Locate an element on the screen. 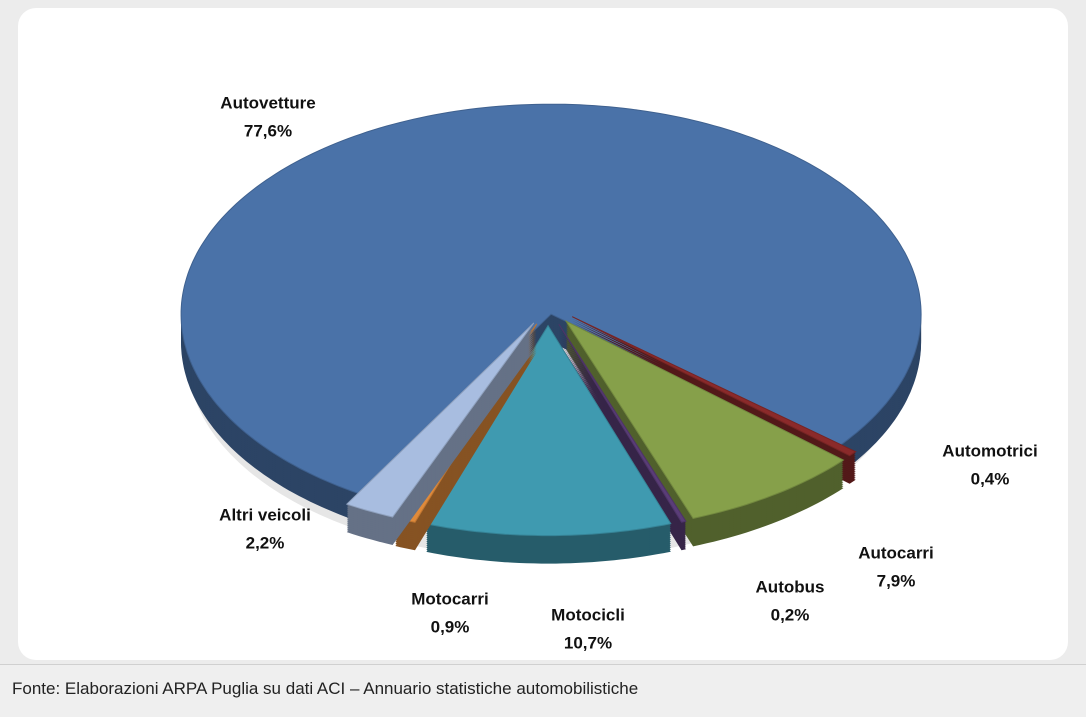  value-label: 77,6% is located at coordinates (268, 130).